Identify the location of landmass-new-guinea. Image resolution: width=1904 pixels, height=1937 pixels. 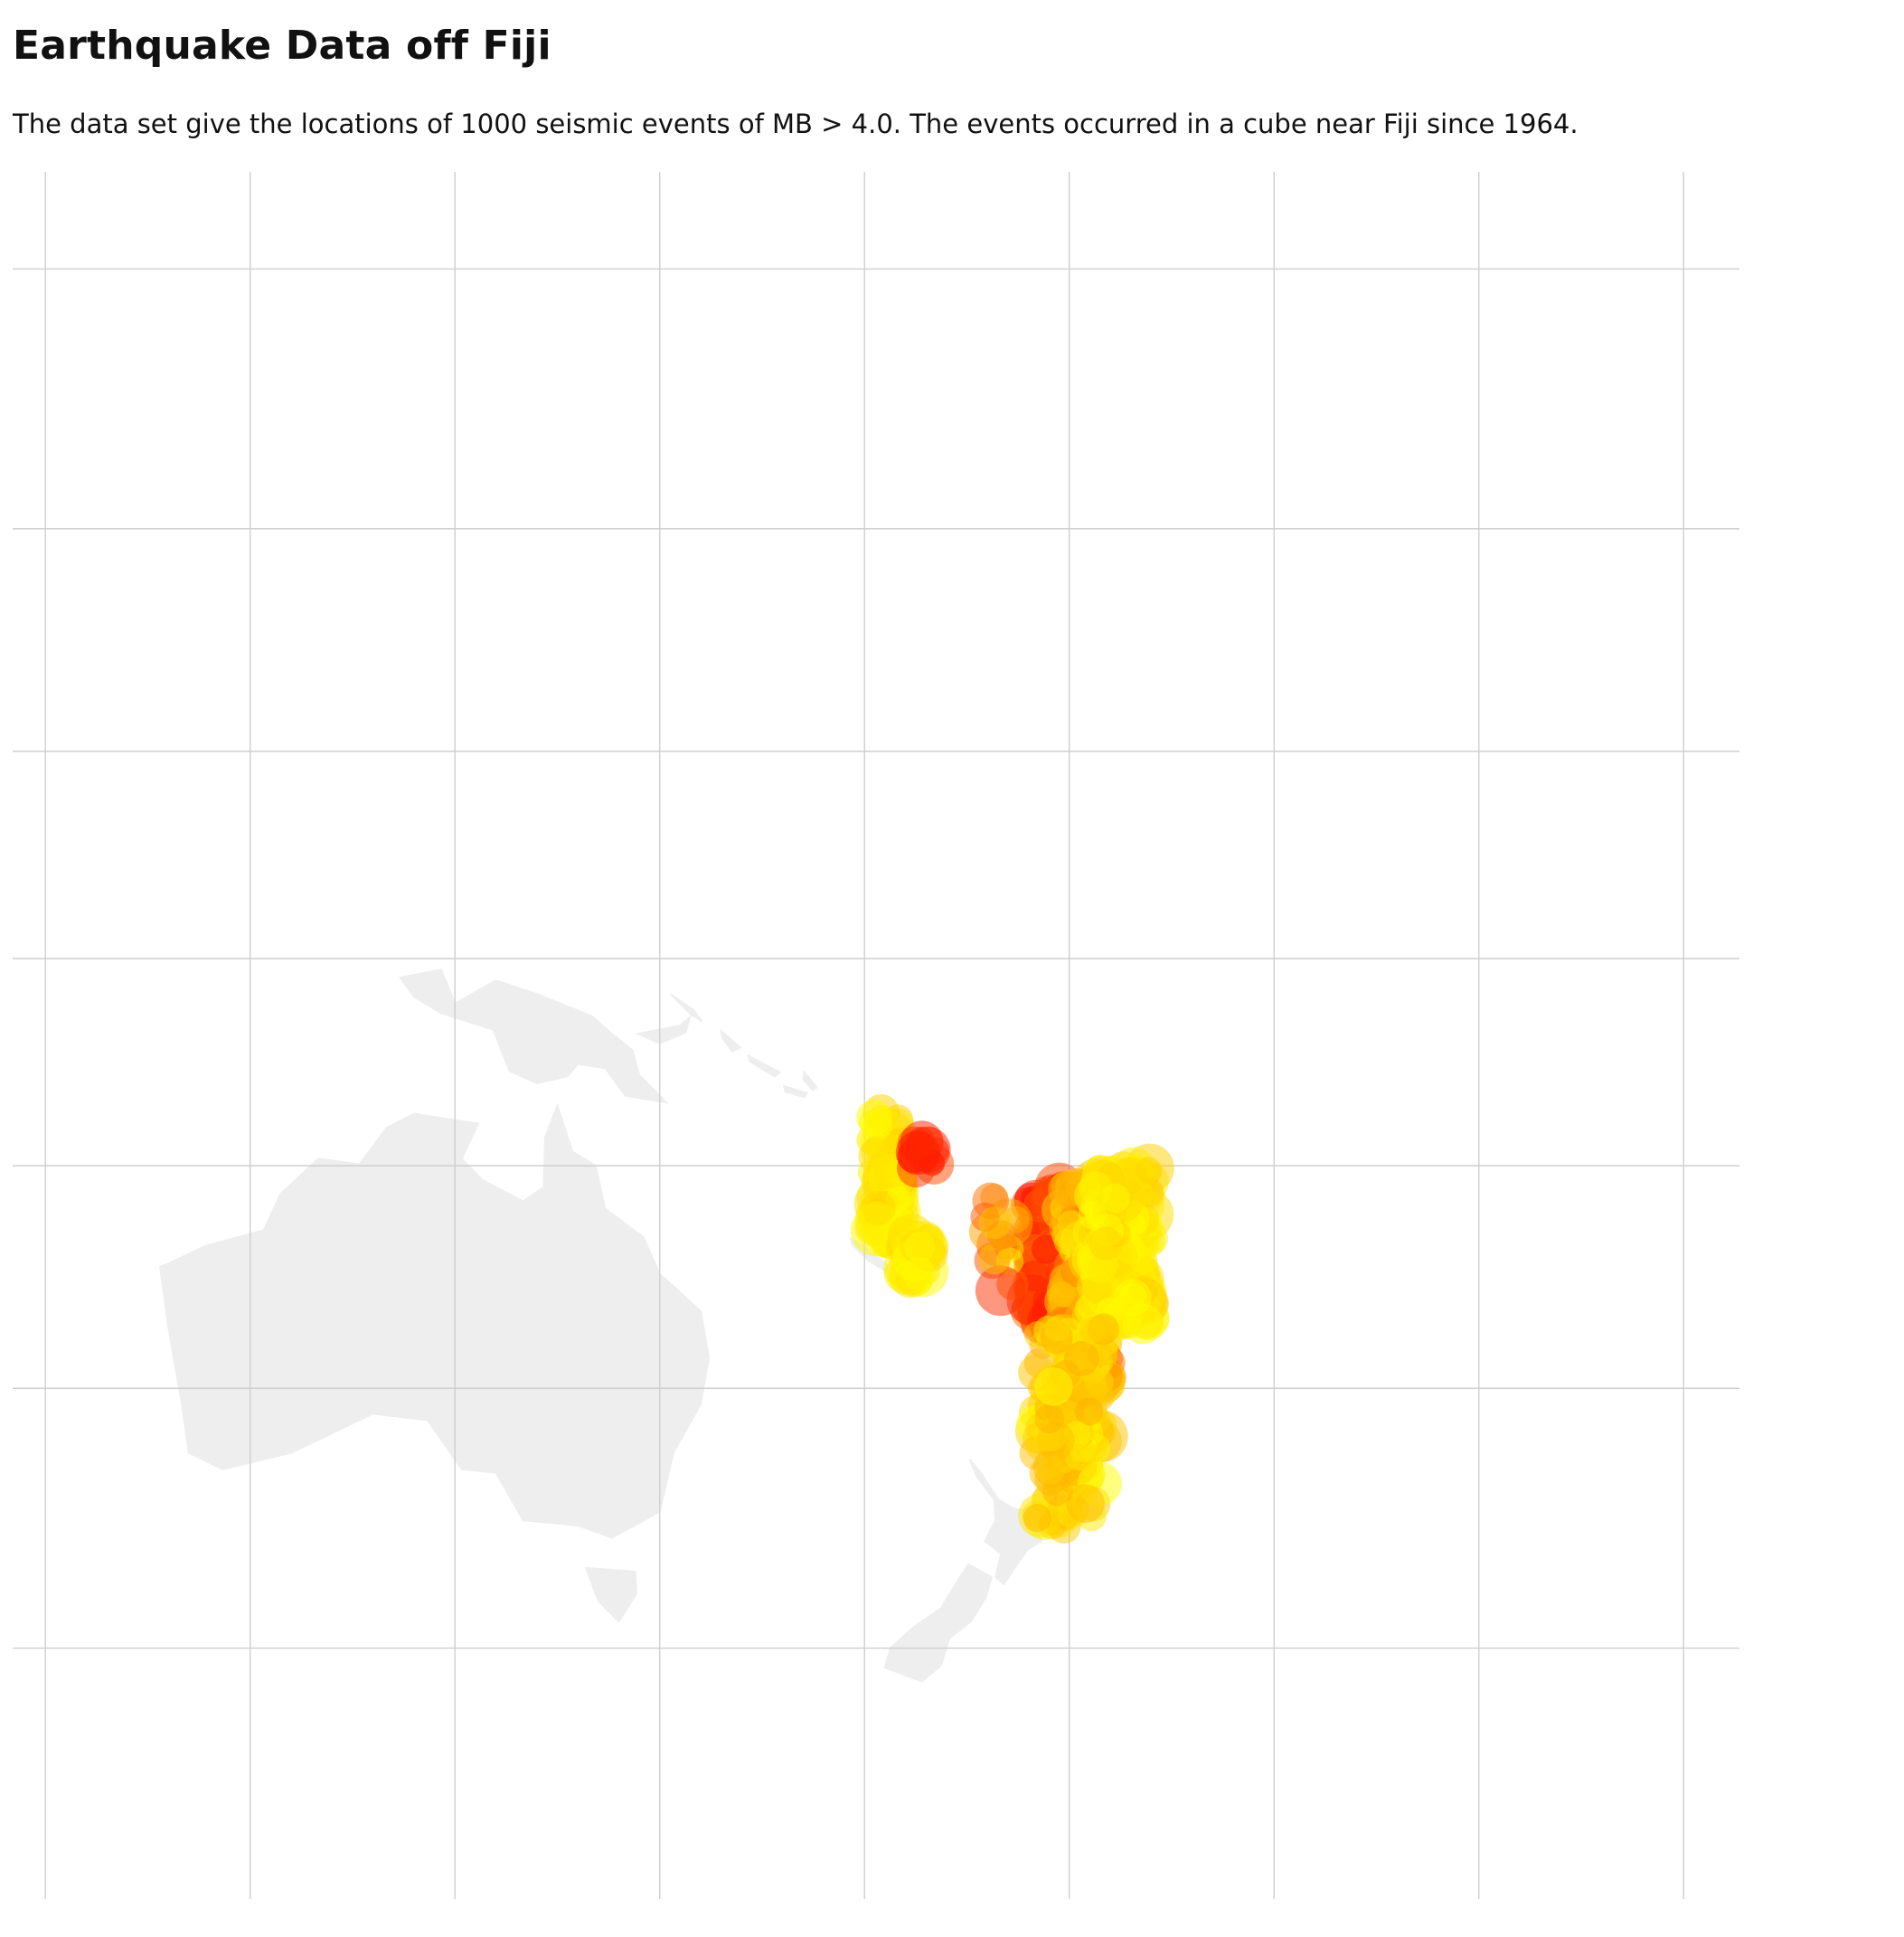
(534, 1036).